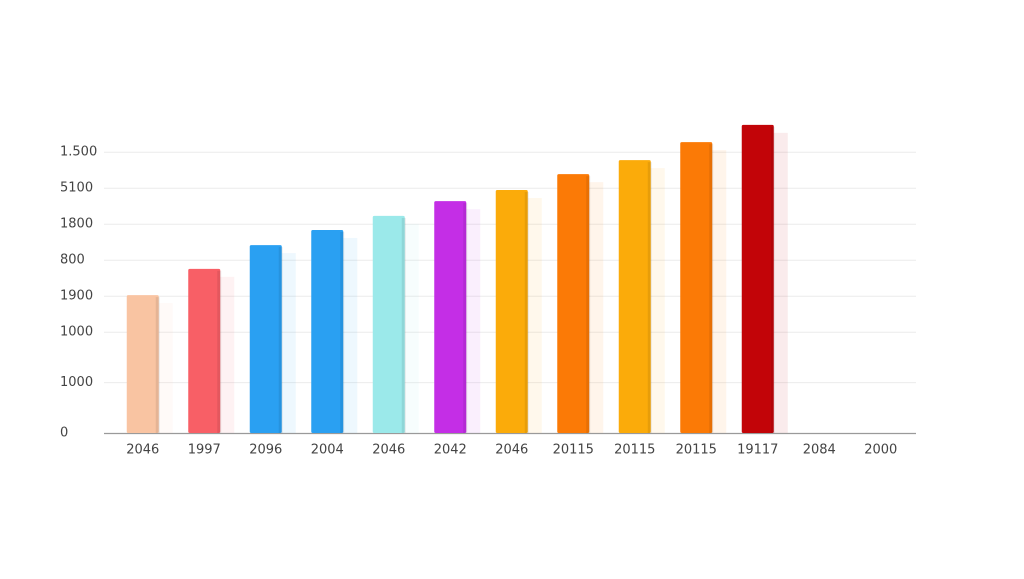 This screenshot has height=579, width=1024. Describe the element at coordinates (204, 450) in the screenshot. I see `x-tick-label: 1997` at that location.